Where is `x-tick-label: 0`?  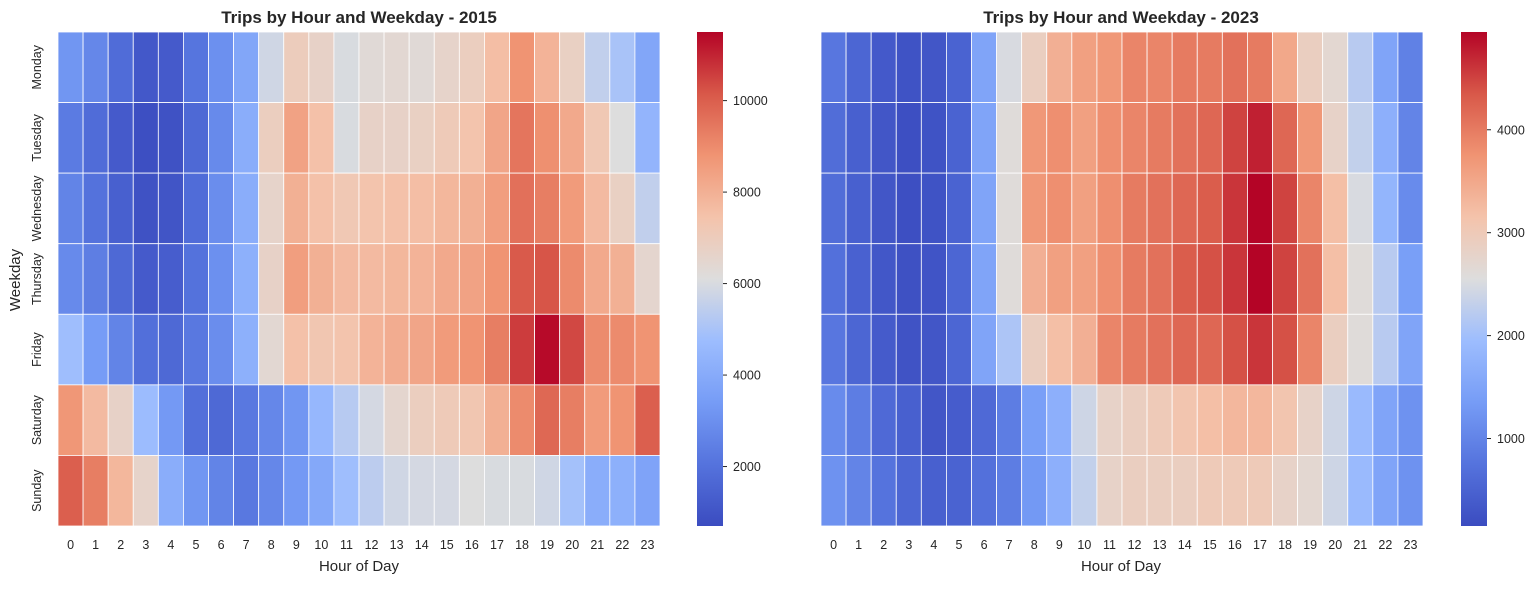 x-tick-label: 0 is located at coordinates (833, 545).